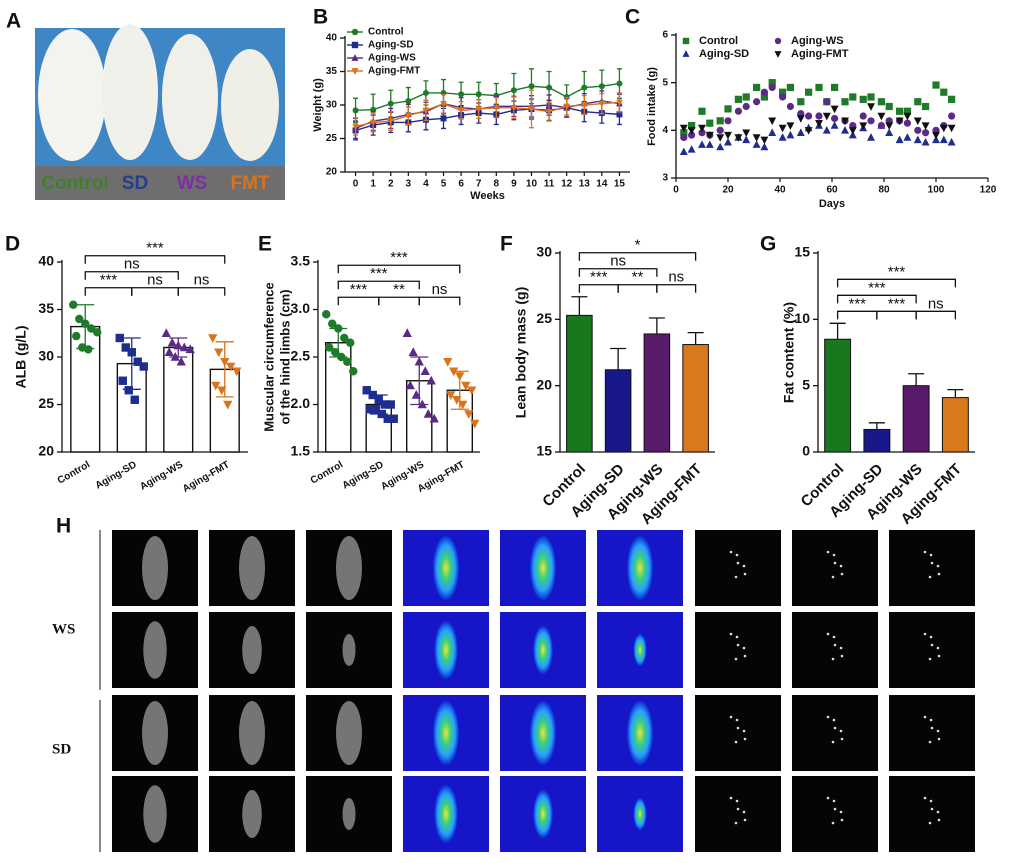  What do you see at coordinates (284, 356) in the screenshot?
I see `y-axis-title: of the hind limbs (cm)` at bounding box center [284, 356].